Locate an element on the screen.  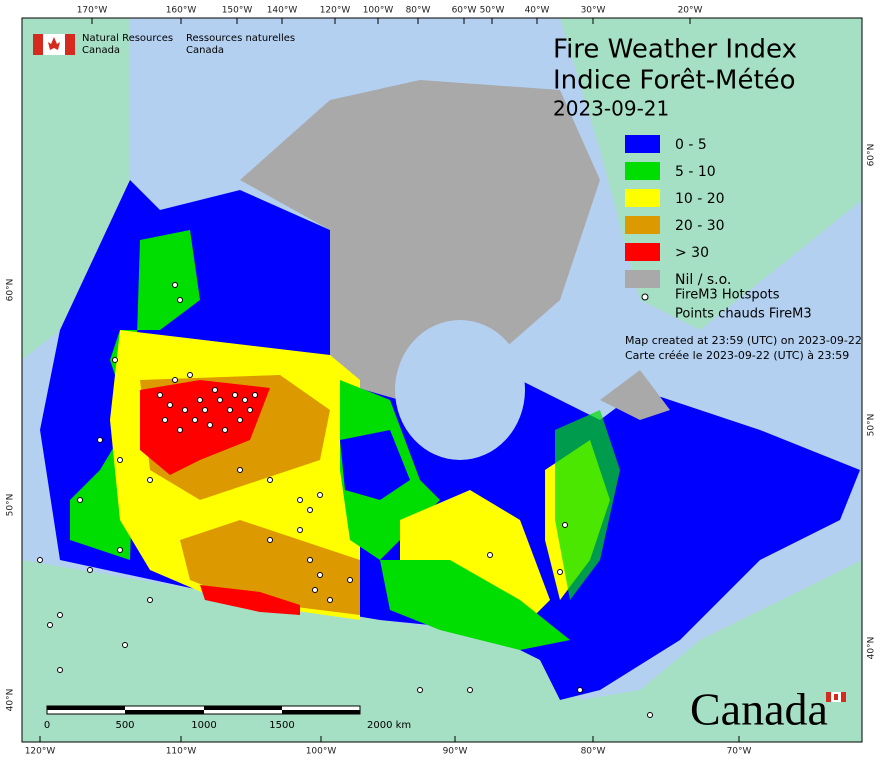
scale-label: 0 is located at coordinates (47, 725).